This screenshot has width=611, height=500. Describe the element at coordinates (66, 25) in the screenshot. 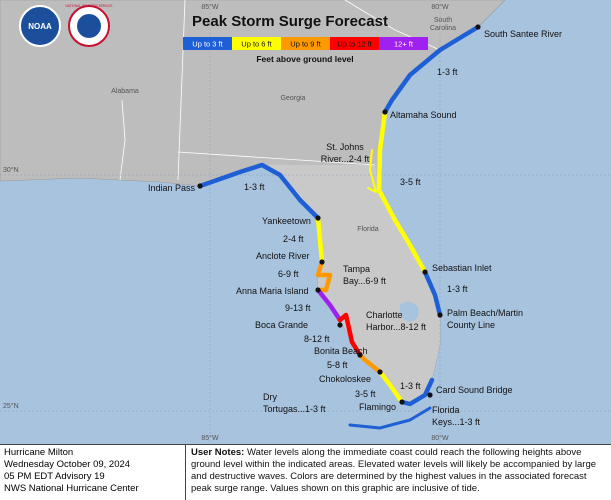

I see `logos: NOAA NATIONAL WEATHER SERVICE` at that location.